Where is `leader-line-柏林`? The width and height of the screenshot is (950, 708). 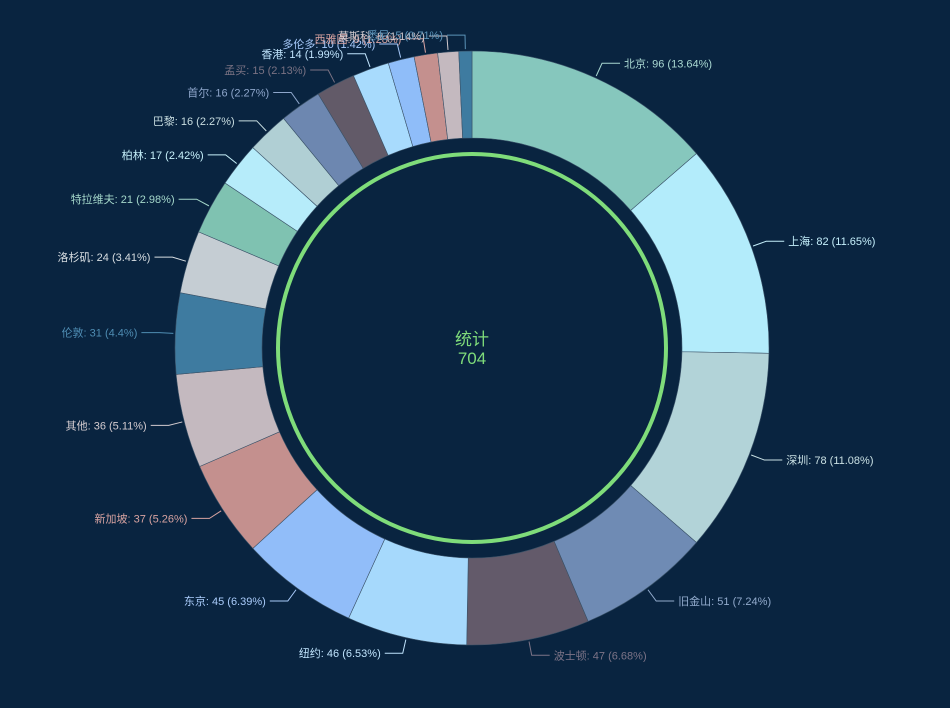 leader-line-柏林 is located at coordinates (222, 159).